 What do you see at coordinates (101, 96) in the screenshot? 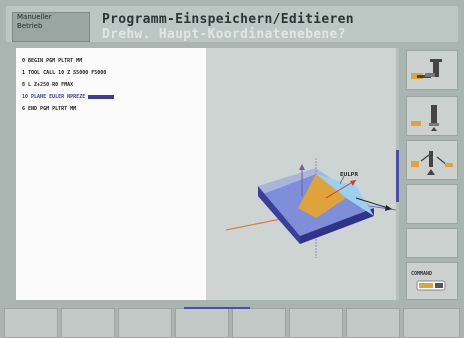
I see `input-cursor` at bounding box center [101, 96].